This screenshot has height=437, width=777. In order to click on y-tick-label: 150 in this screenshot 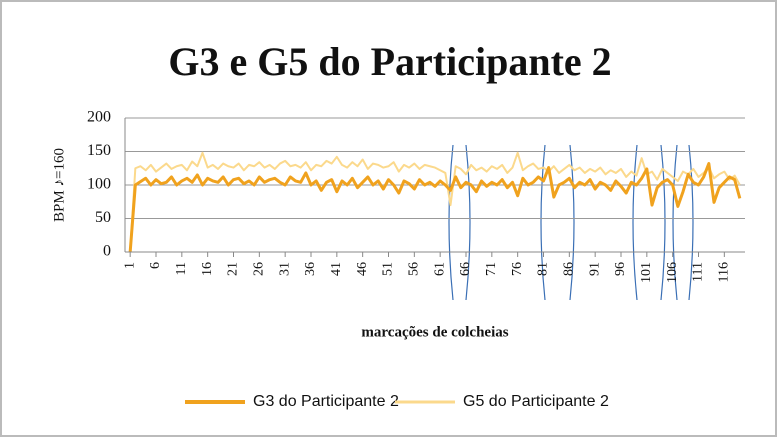, I will do `click(99, 150)`.